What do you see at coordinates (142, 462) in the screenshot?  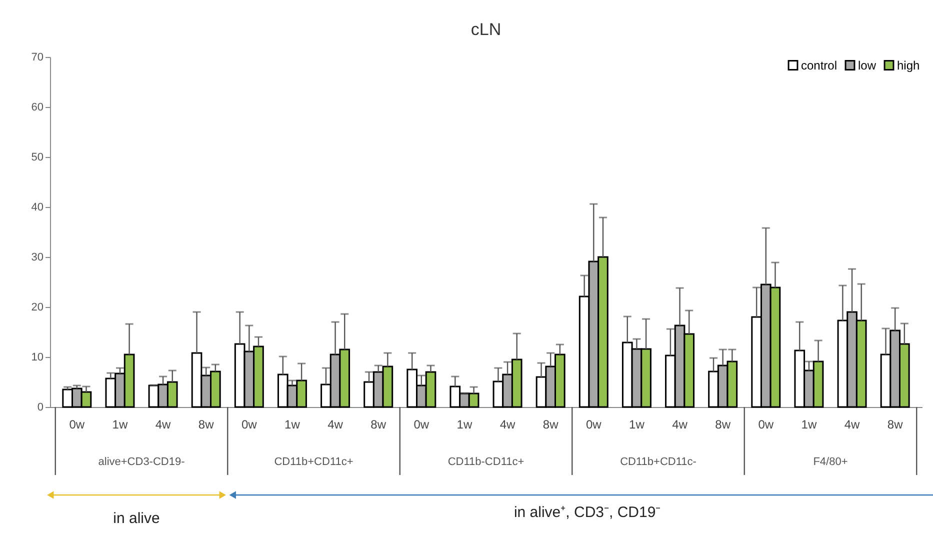 I see `text: alive+CD3-CD19-` at bounding box center [142, 462].